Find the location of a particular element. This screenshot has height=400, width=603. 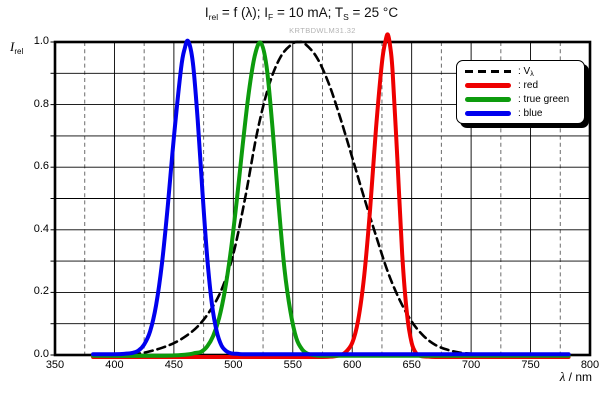

legend-label-blue: : blue is located at coordinates (530, 113).